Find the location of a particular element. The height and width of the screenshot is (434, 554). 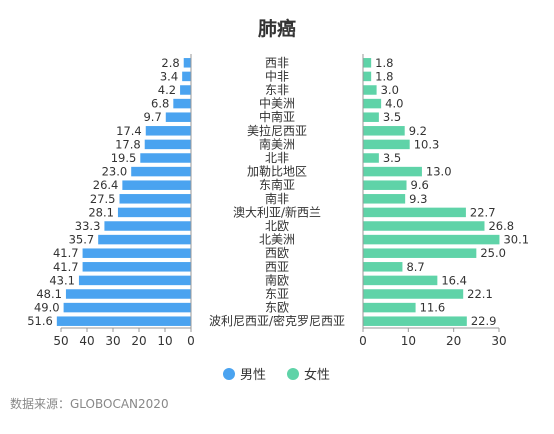

right-tick-label: 10 is located at coordinates (408, 341).